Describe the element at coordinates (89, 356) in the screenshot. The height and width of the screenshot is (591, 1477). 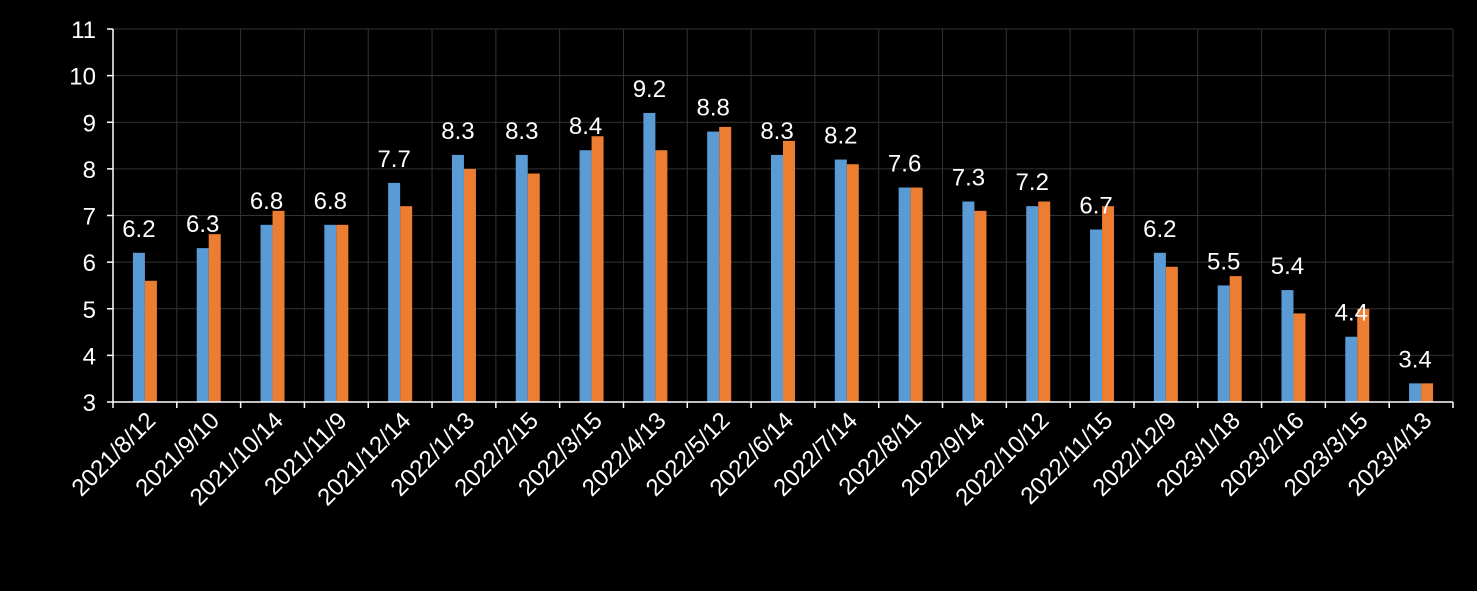
I see `y-tick-label: 4` at that location.